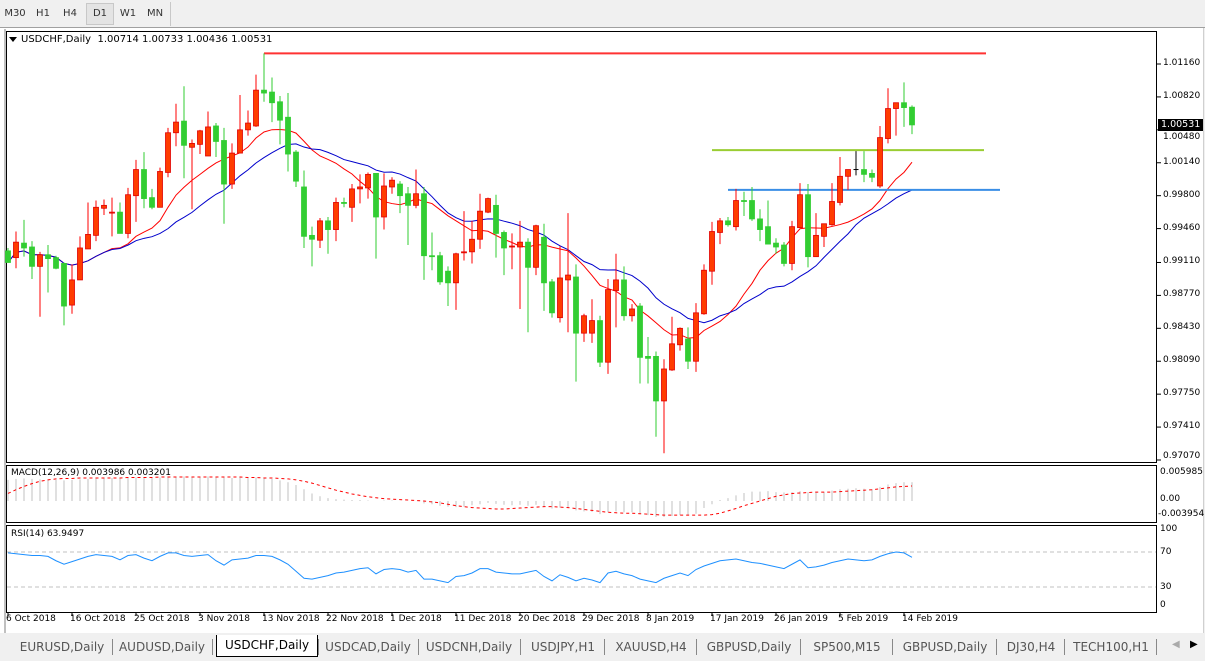  What do you see at coordinates (460, 530) in the screenshot?
I see `oscillator-lines` at bounding box center [460, 530].